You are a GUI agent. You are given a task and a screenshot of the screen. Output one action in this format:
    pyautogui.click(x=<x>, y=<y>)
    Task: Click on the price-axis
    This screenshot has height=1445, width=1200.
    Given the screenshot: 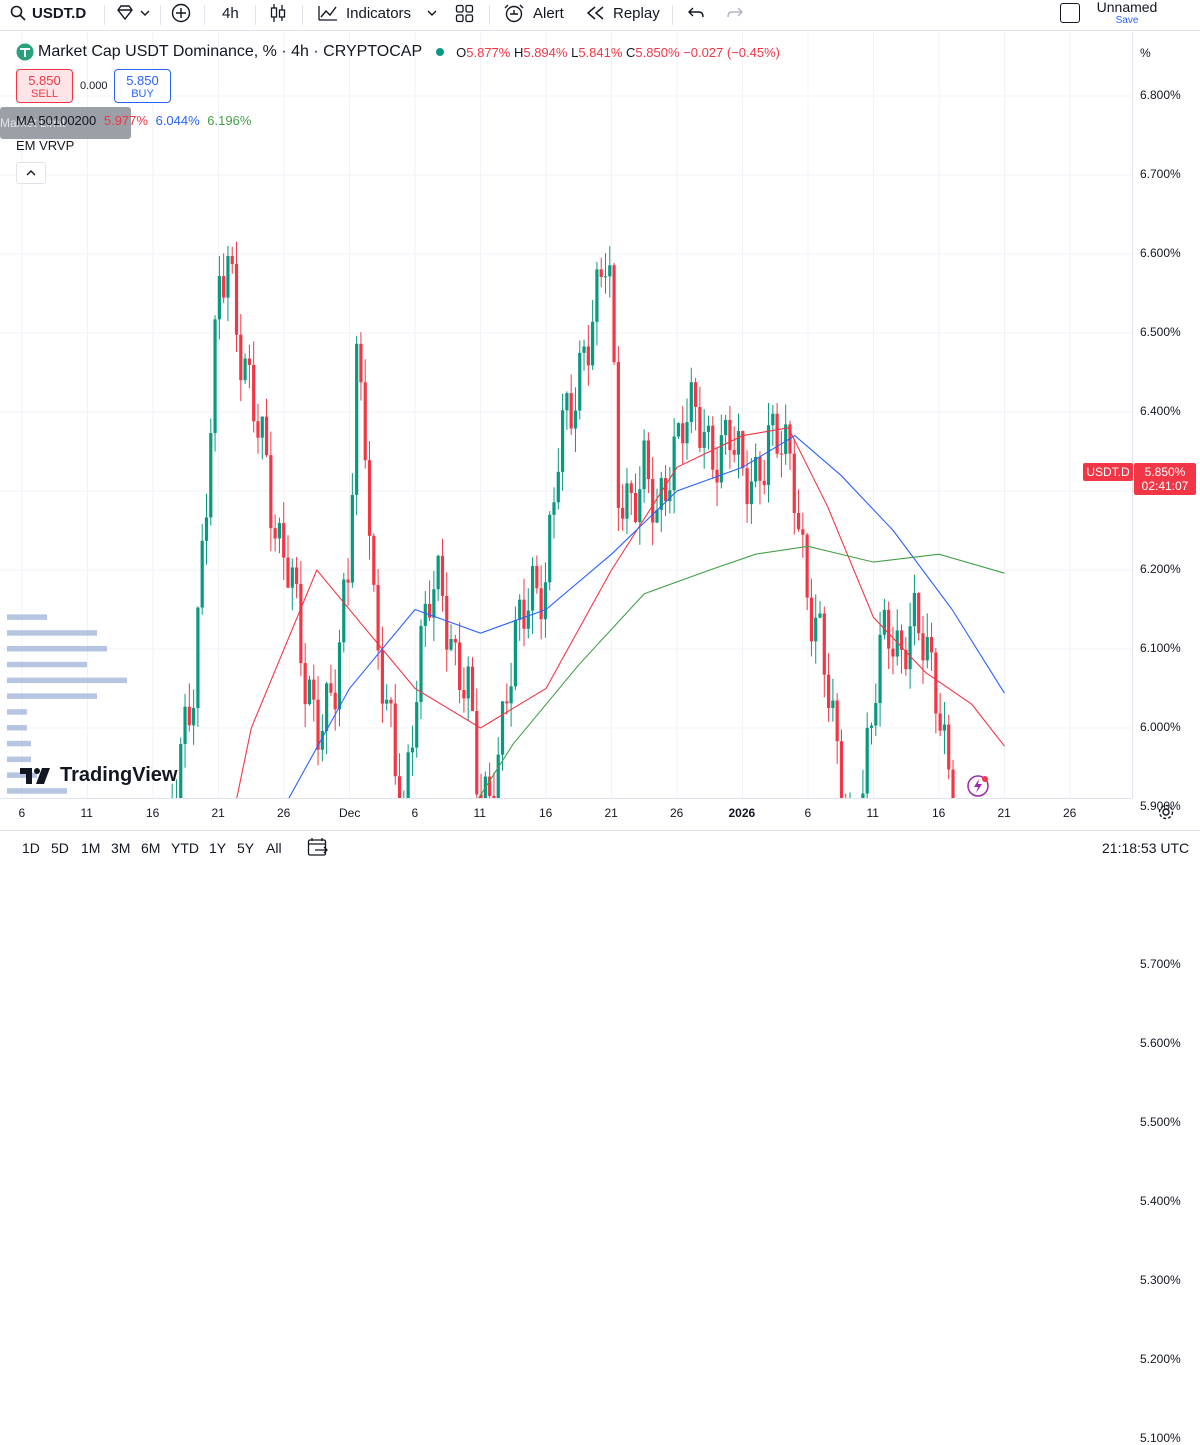 What is the action you would take?
    pyautogui.click(x=1166, y=415)
    